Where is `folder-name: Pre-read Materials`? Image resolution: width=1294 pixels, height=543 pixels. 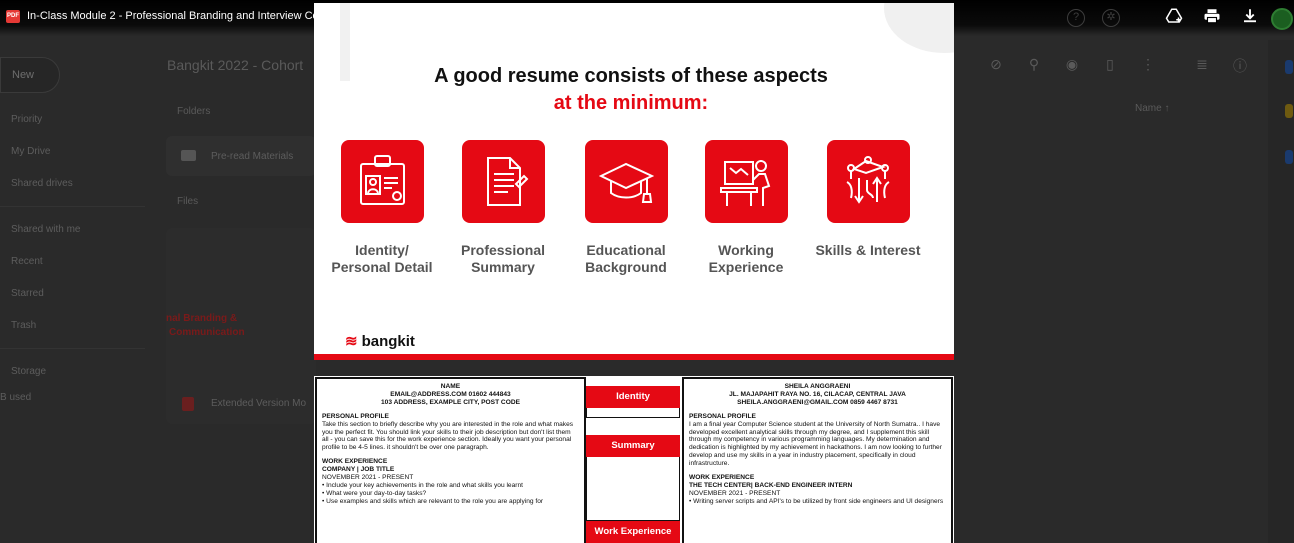 folder-name: Pre-read Materials is located at coordinates (252, 156).